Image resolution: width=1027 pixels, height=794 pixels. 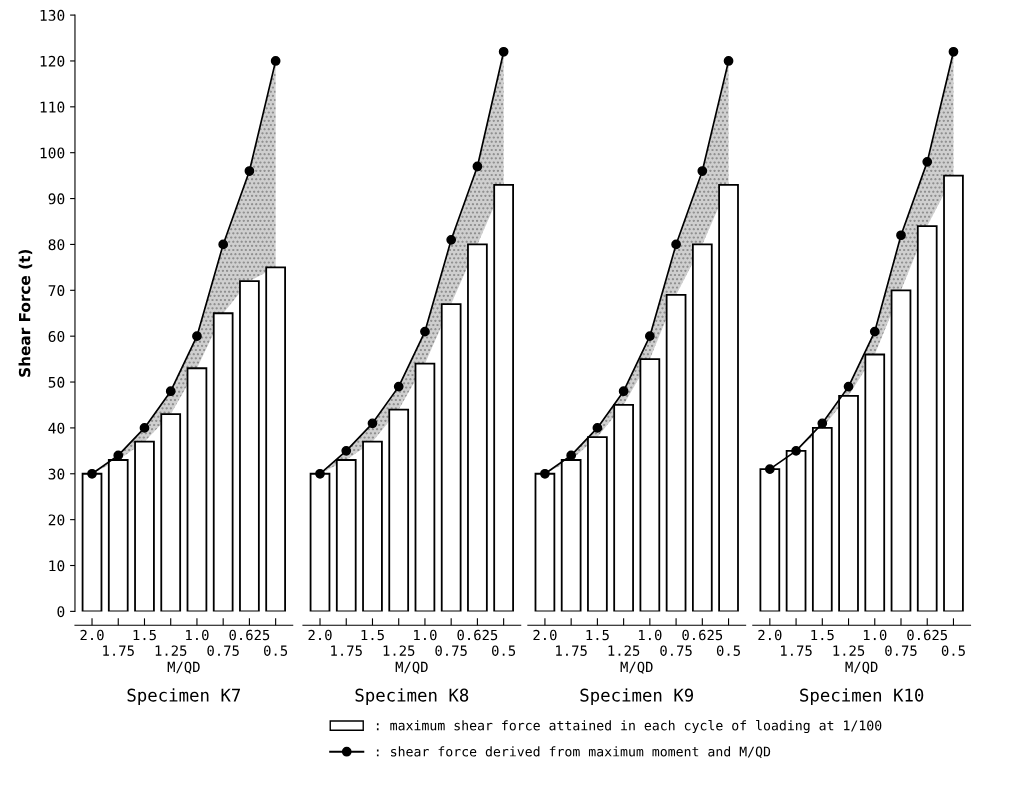 What do you see at coordinates (56, 336) in the screenshot?
I see `y-tick-label: 60` at bounding box center [56, 336].